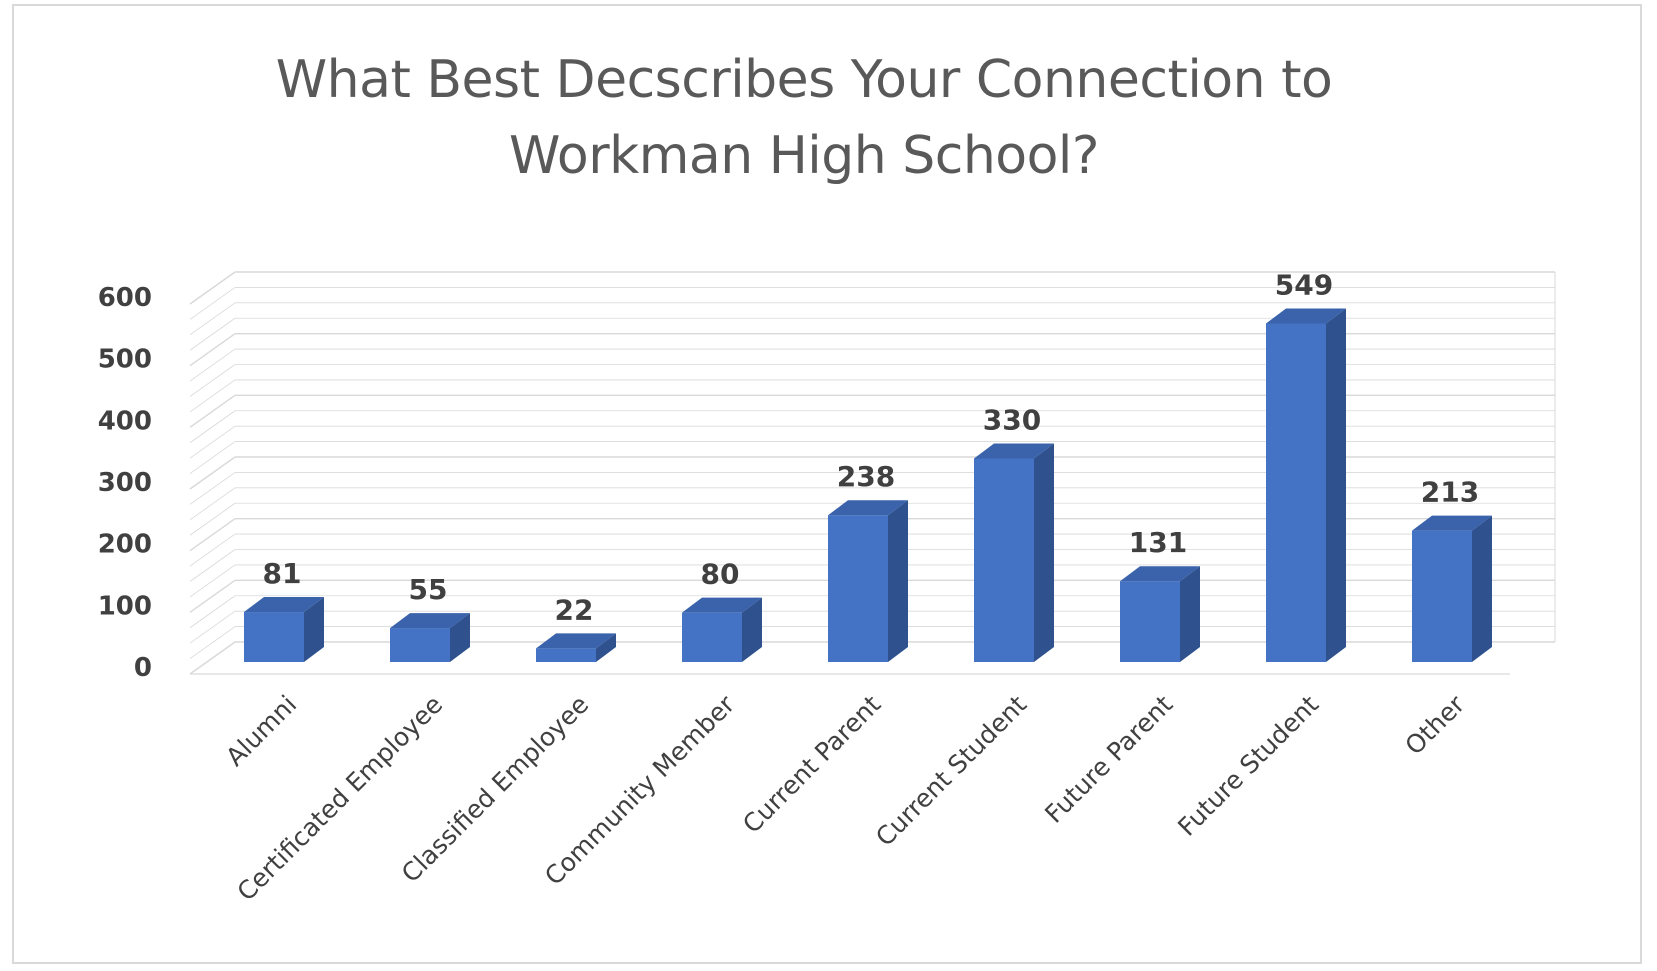 The height and width of the screenshot is (971, 1657). I want to click on y-tick-label: 500, so click(125, 360).